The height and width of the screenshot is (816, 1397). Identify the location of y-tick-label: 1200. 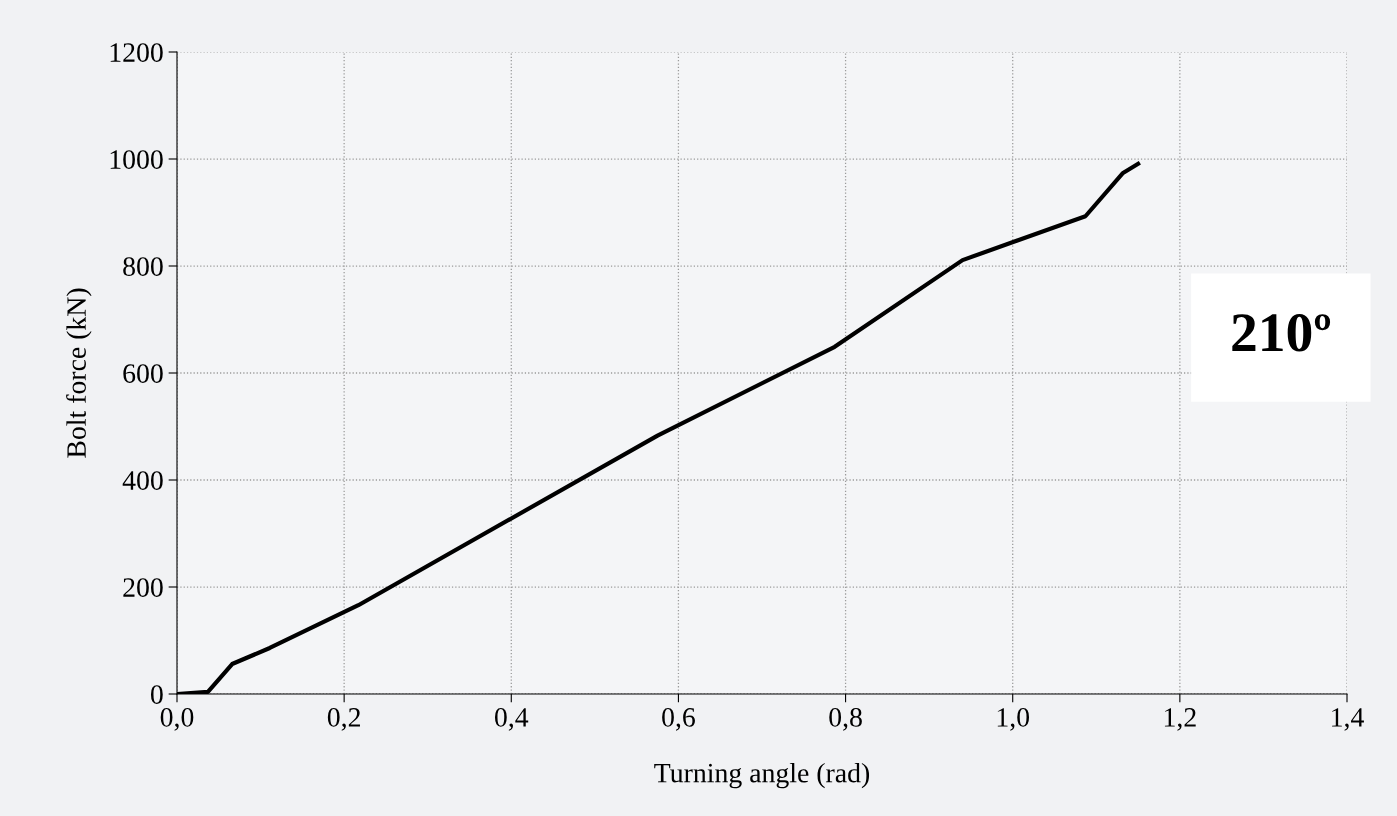
(136, 52).